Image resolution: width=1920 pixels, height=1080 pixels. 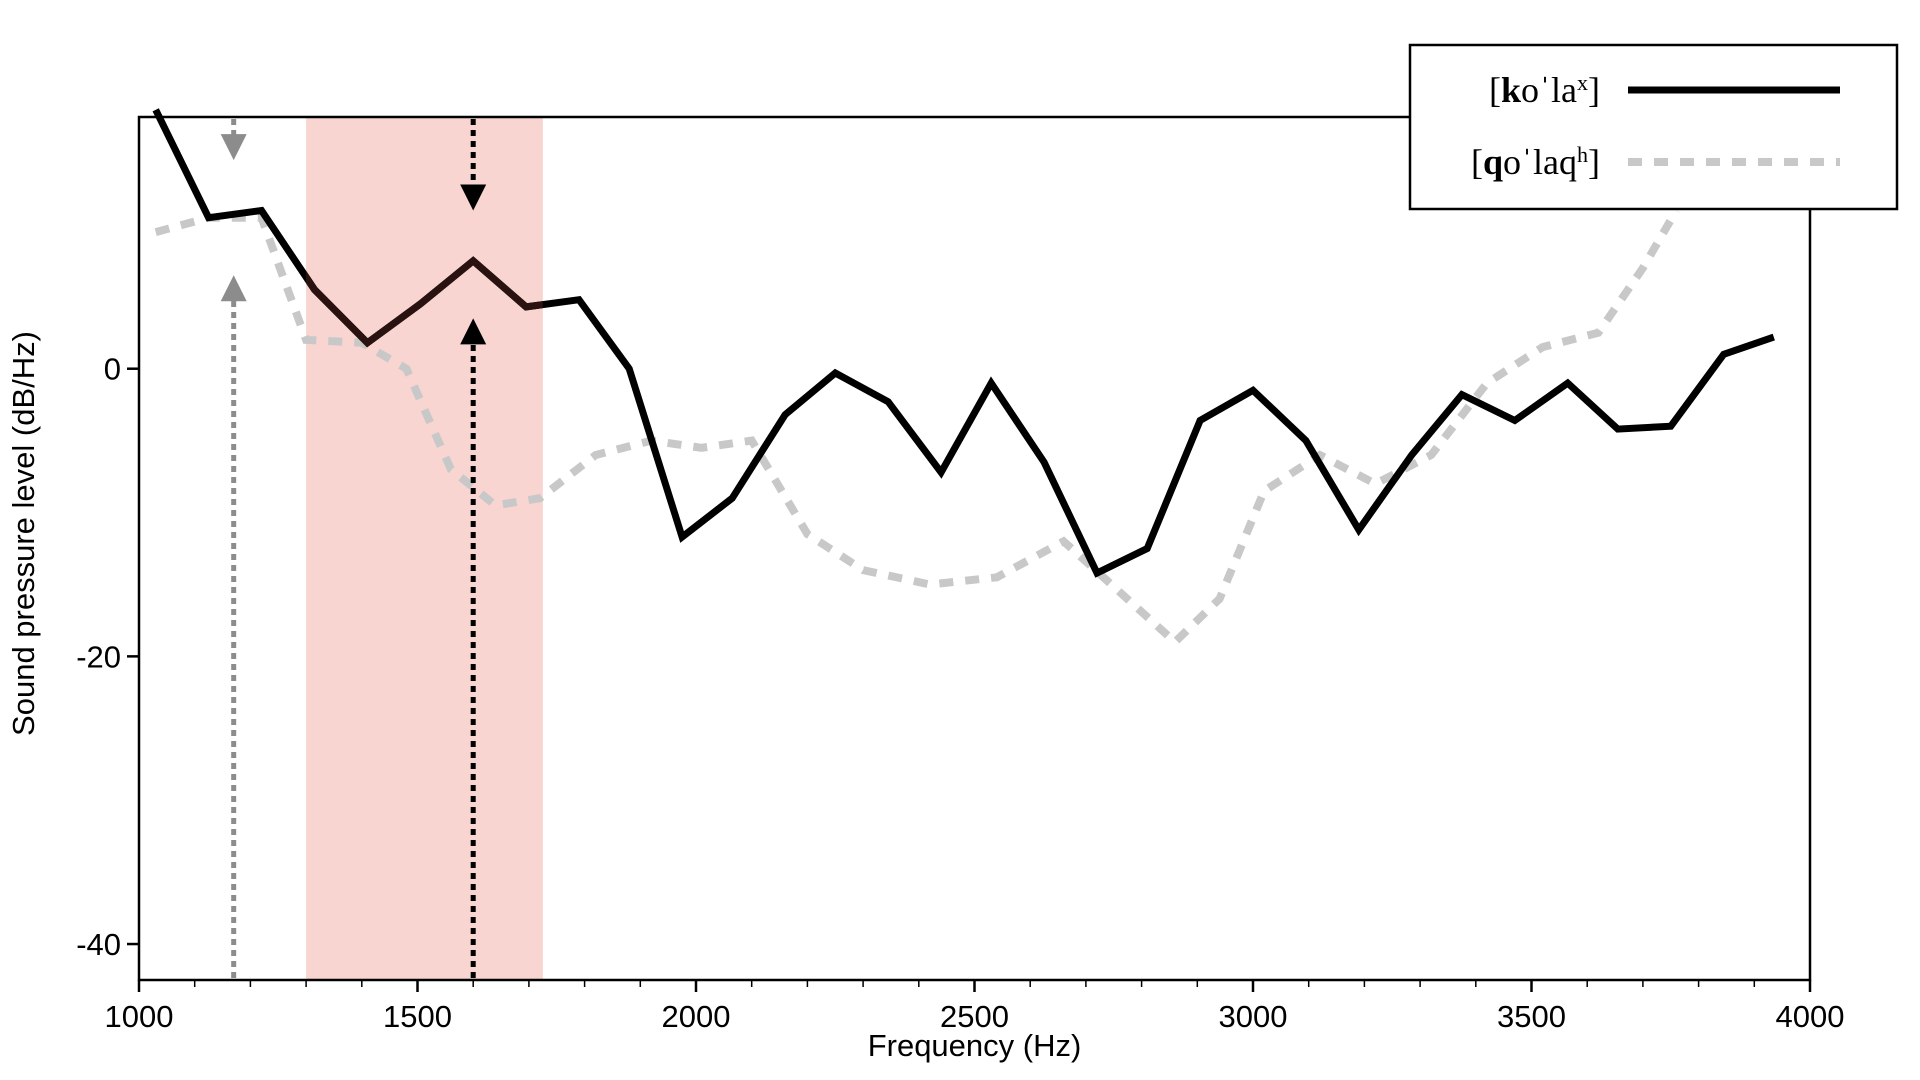 What do you see at coordinates (1582, 154) in the screenshot?
I see `legend-label-part: h` at bounding box center [1582, 154].